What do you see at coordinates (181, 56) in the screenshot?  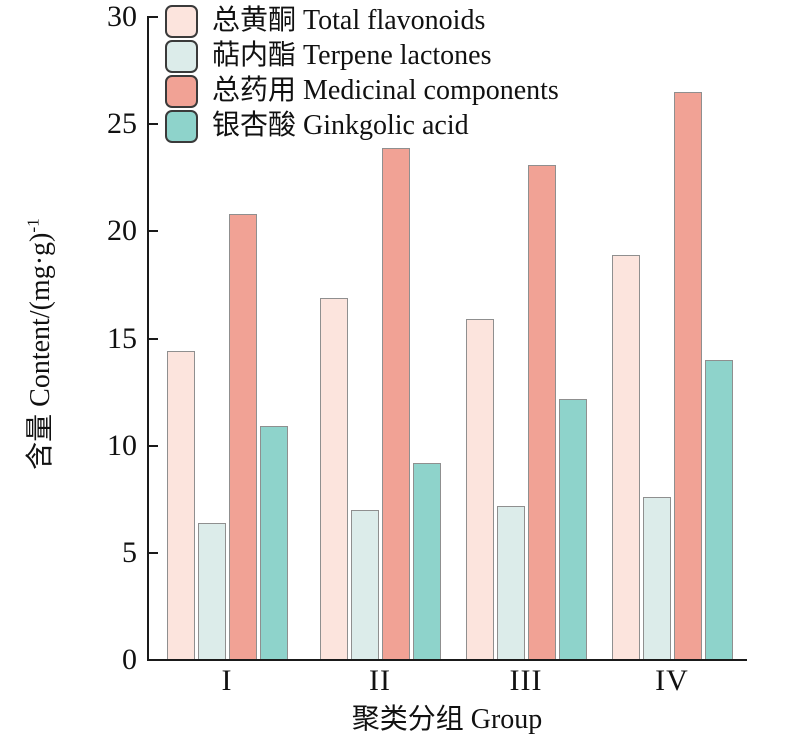 I see `legend-swatch-terpene-lactones` at bounding box center [181, 56].